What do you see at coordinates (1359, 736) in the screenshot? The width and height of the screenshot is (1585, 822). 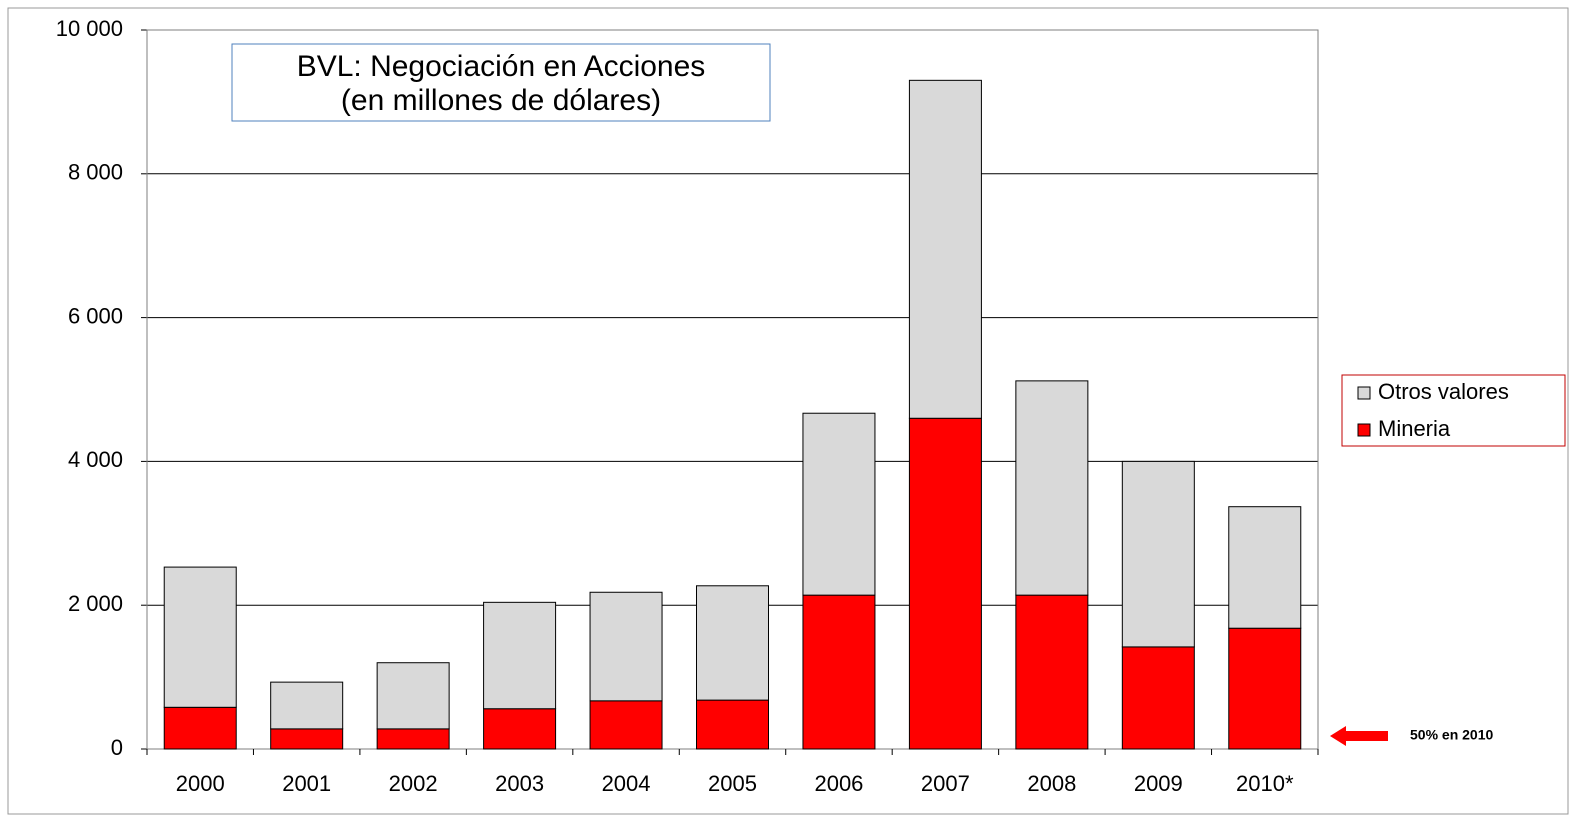 I see `annotation-arrow` at bounding box center [1359, 736].